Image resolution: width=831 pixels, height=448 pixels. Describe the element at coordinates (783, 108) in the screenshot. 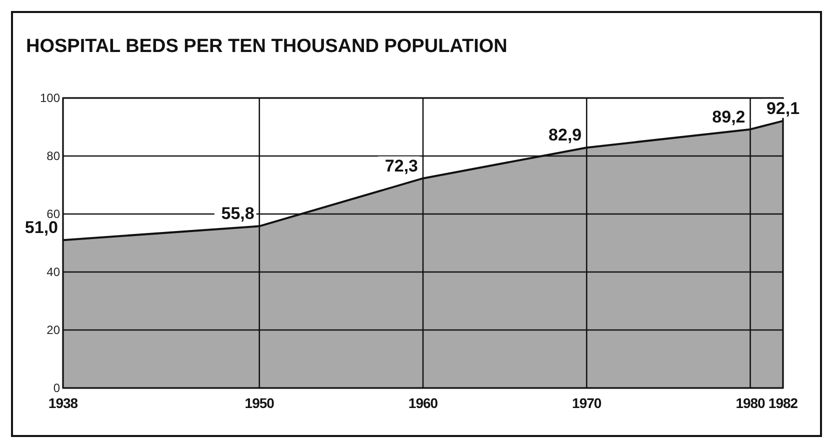

I see `data-label: 92,1` at that location.